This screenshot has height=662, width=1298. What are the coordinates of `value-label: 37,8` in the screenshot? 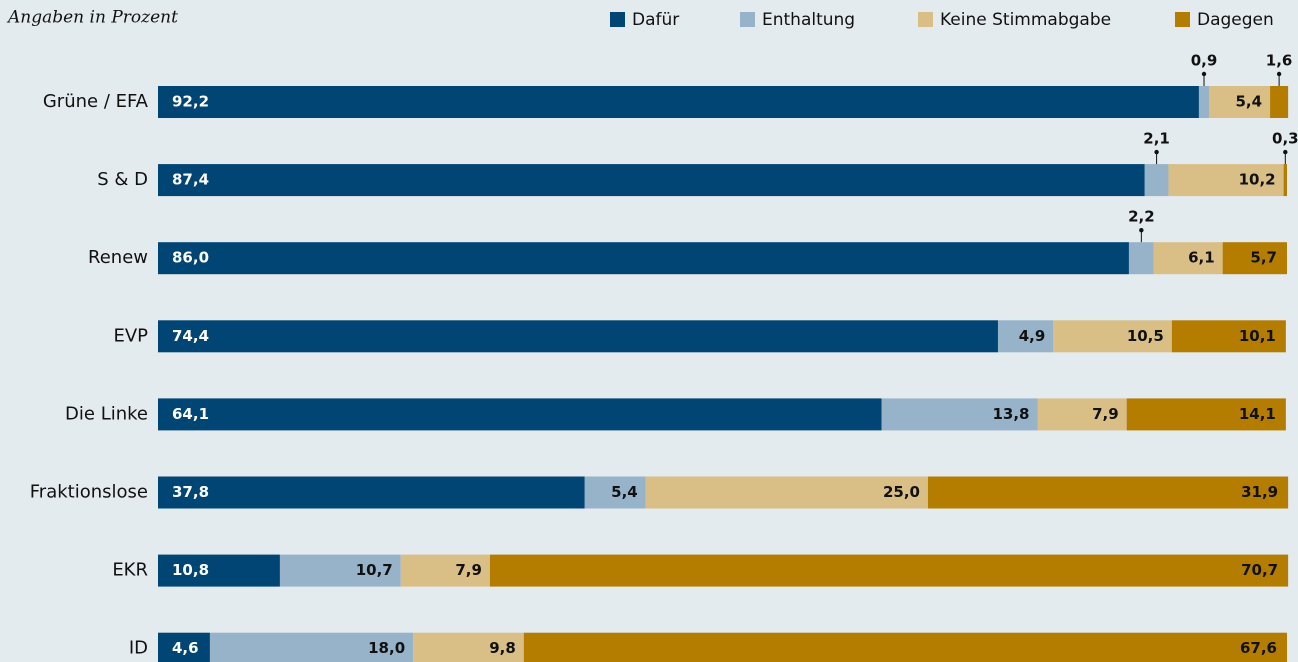 It's located at (190, 492).